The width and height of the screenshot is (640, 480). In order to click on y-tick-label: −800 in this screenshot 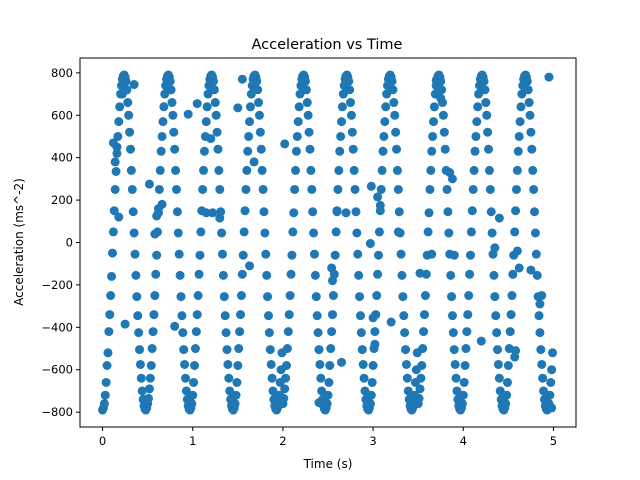, I will do `click(57, 412)`.